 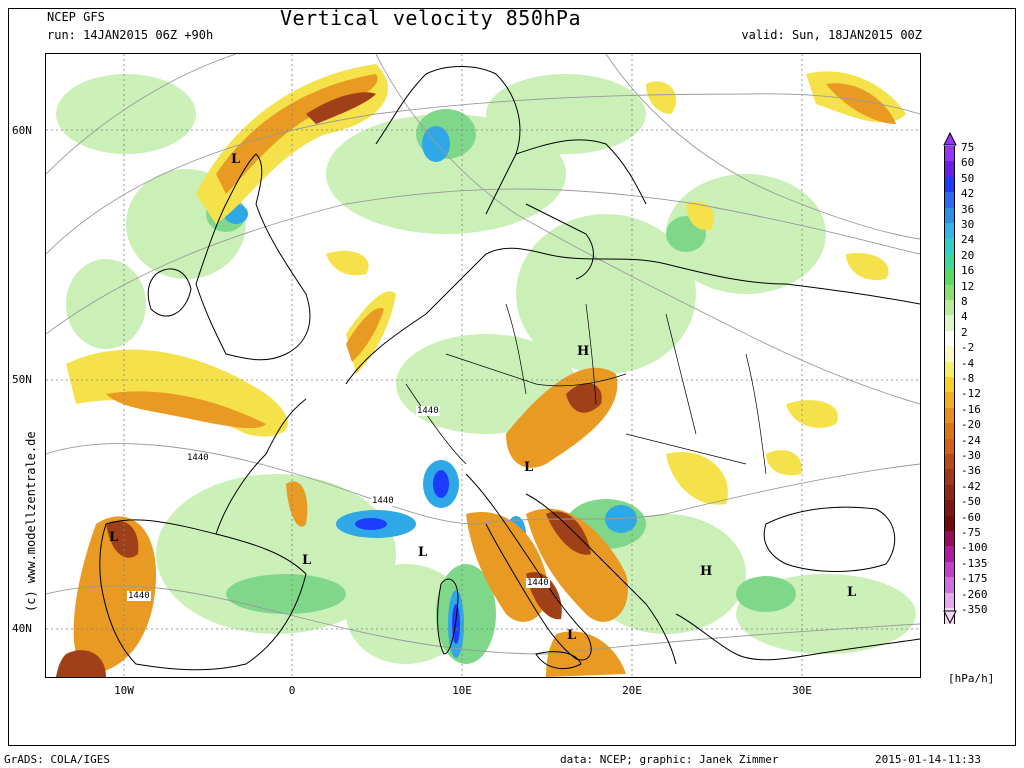 What do you see at coordinates (968, 255) in the screenshot?
I see `legend-label: 20` at bounding box center [968, 255].